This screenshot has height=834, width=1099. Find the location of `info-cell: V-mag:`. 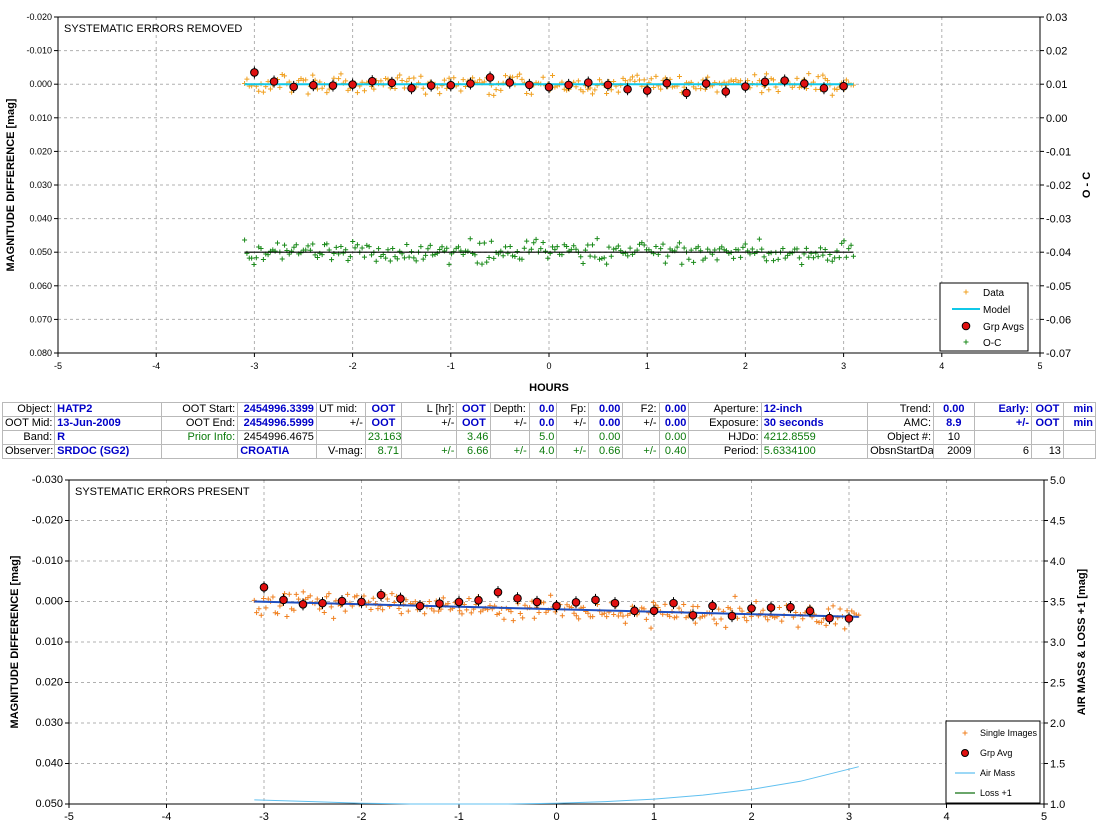

info-cell: V-mag: is located at coordinates (340, 451).